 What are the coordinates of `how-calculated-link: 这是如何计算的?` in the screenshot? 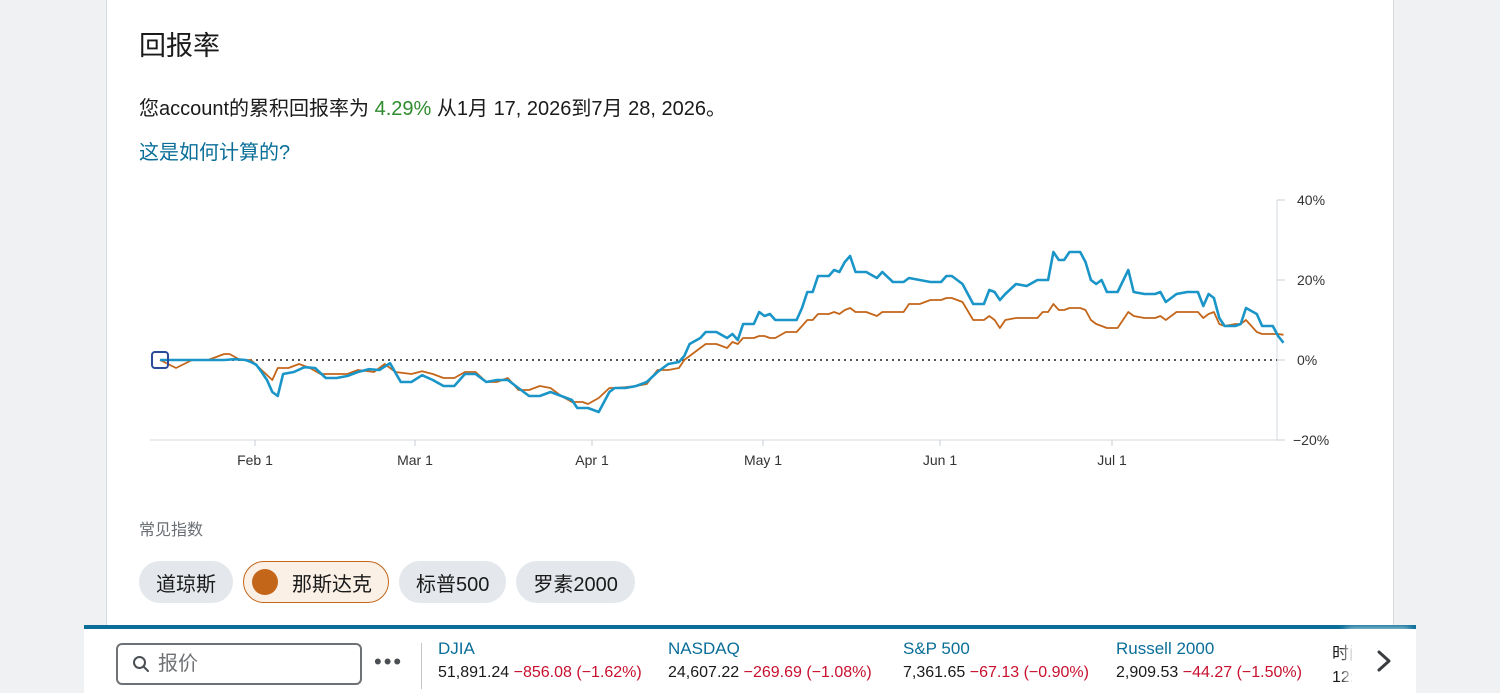 It's located at (215, 153).